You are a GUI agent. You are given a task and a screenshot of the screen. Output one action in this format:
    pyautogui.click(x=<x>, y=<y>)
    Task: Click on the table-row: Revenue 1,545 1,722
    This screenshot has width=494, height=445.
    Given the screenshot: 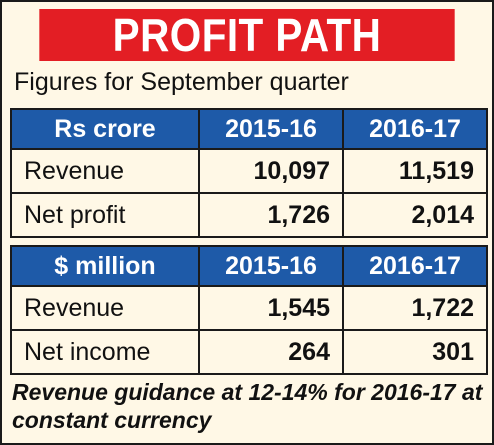 What is the action you would take?
    pyautogui.click(x=249, y=308)
    